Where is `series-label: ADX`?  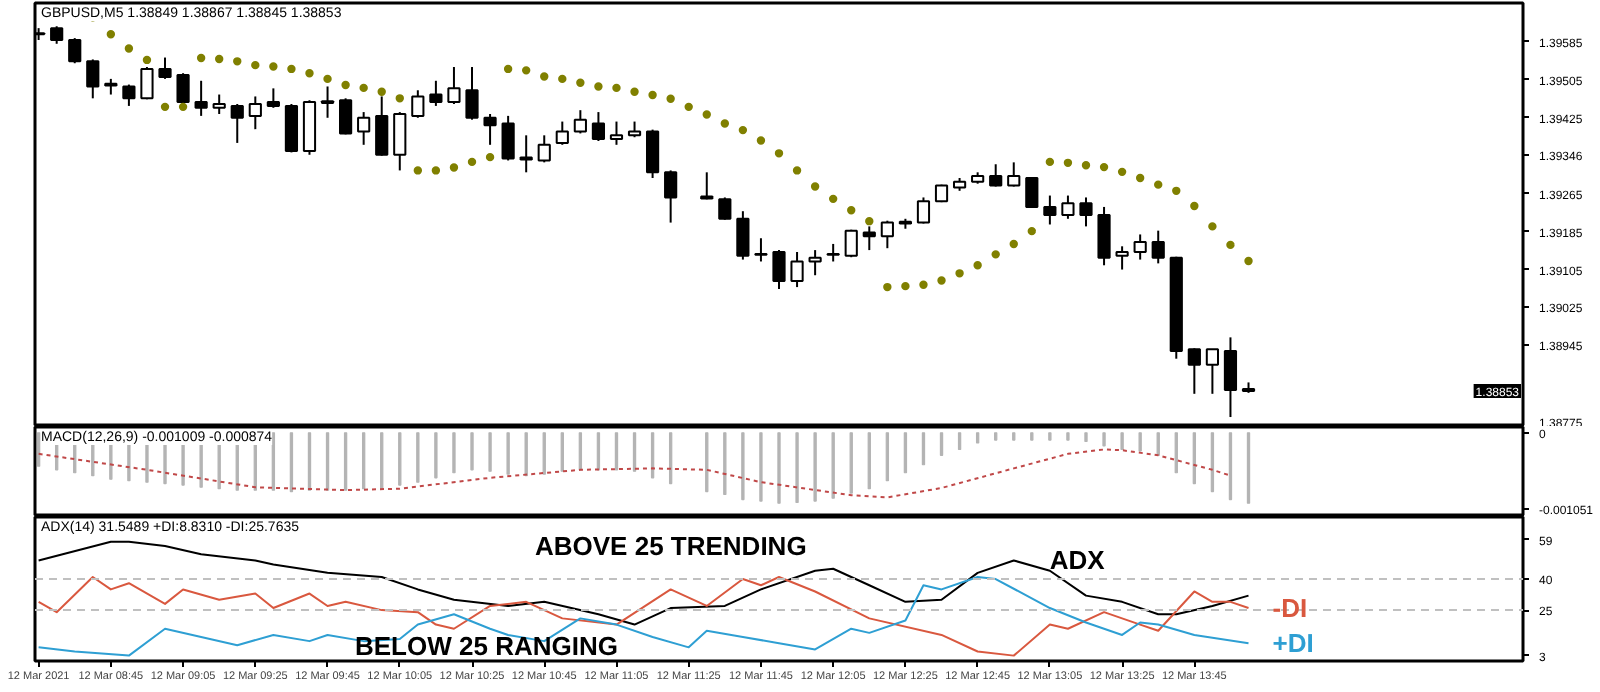 series-label: ADX is located at coordinates (1077, 560).